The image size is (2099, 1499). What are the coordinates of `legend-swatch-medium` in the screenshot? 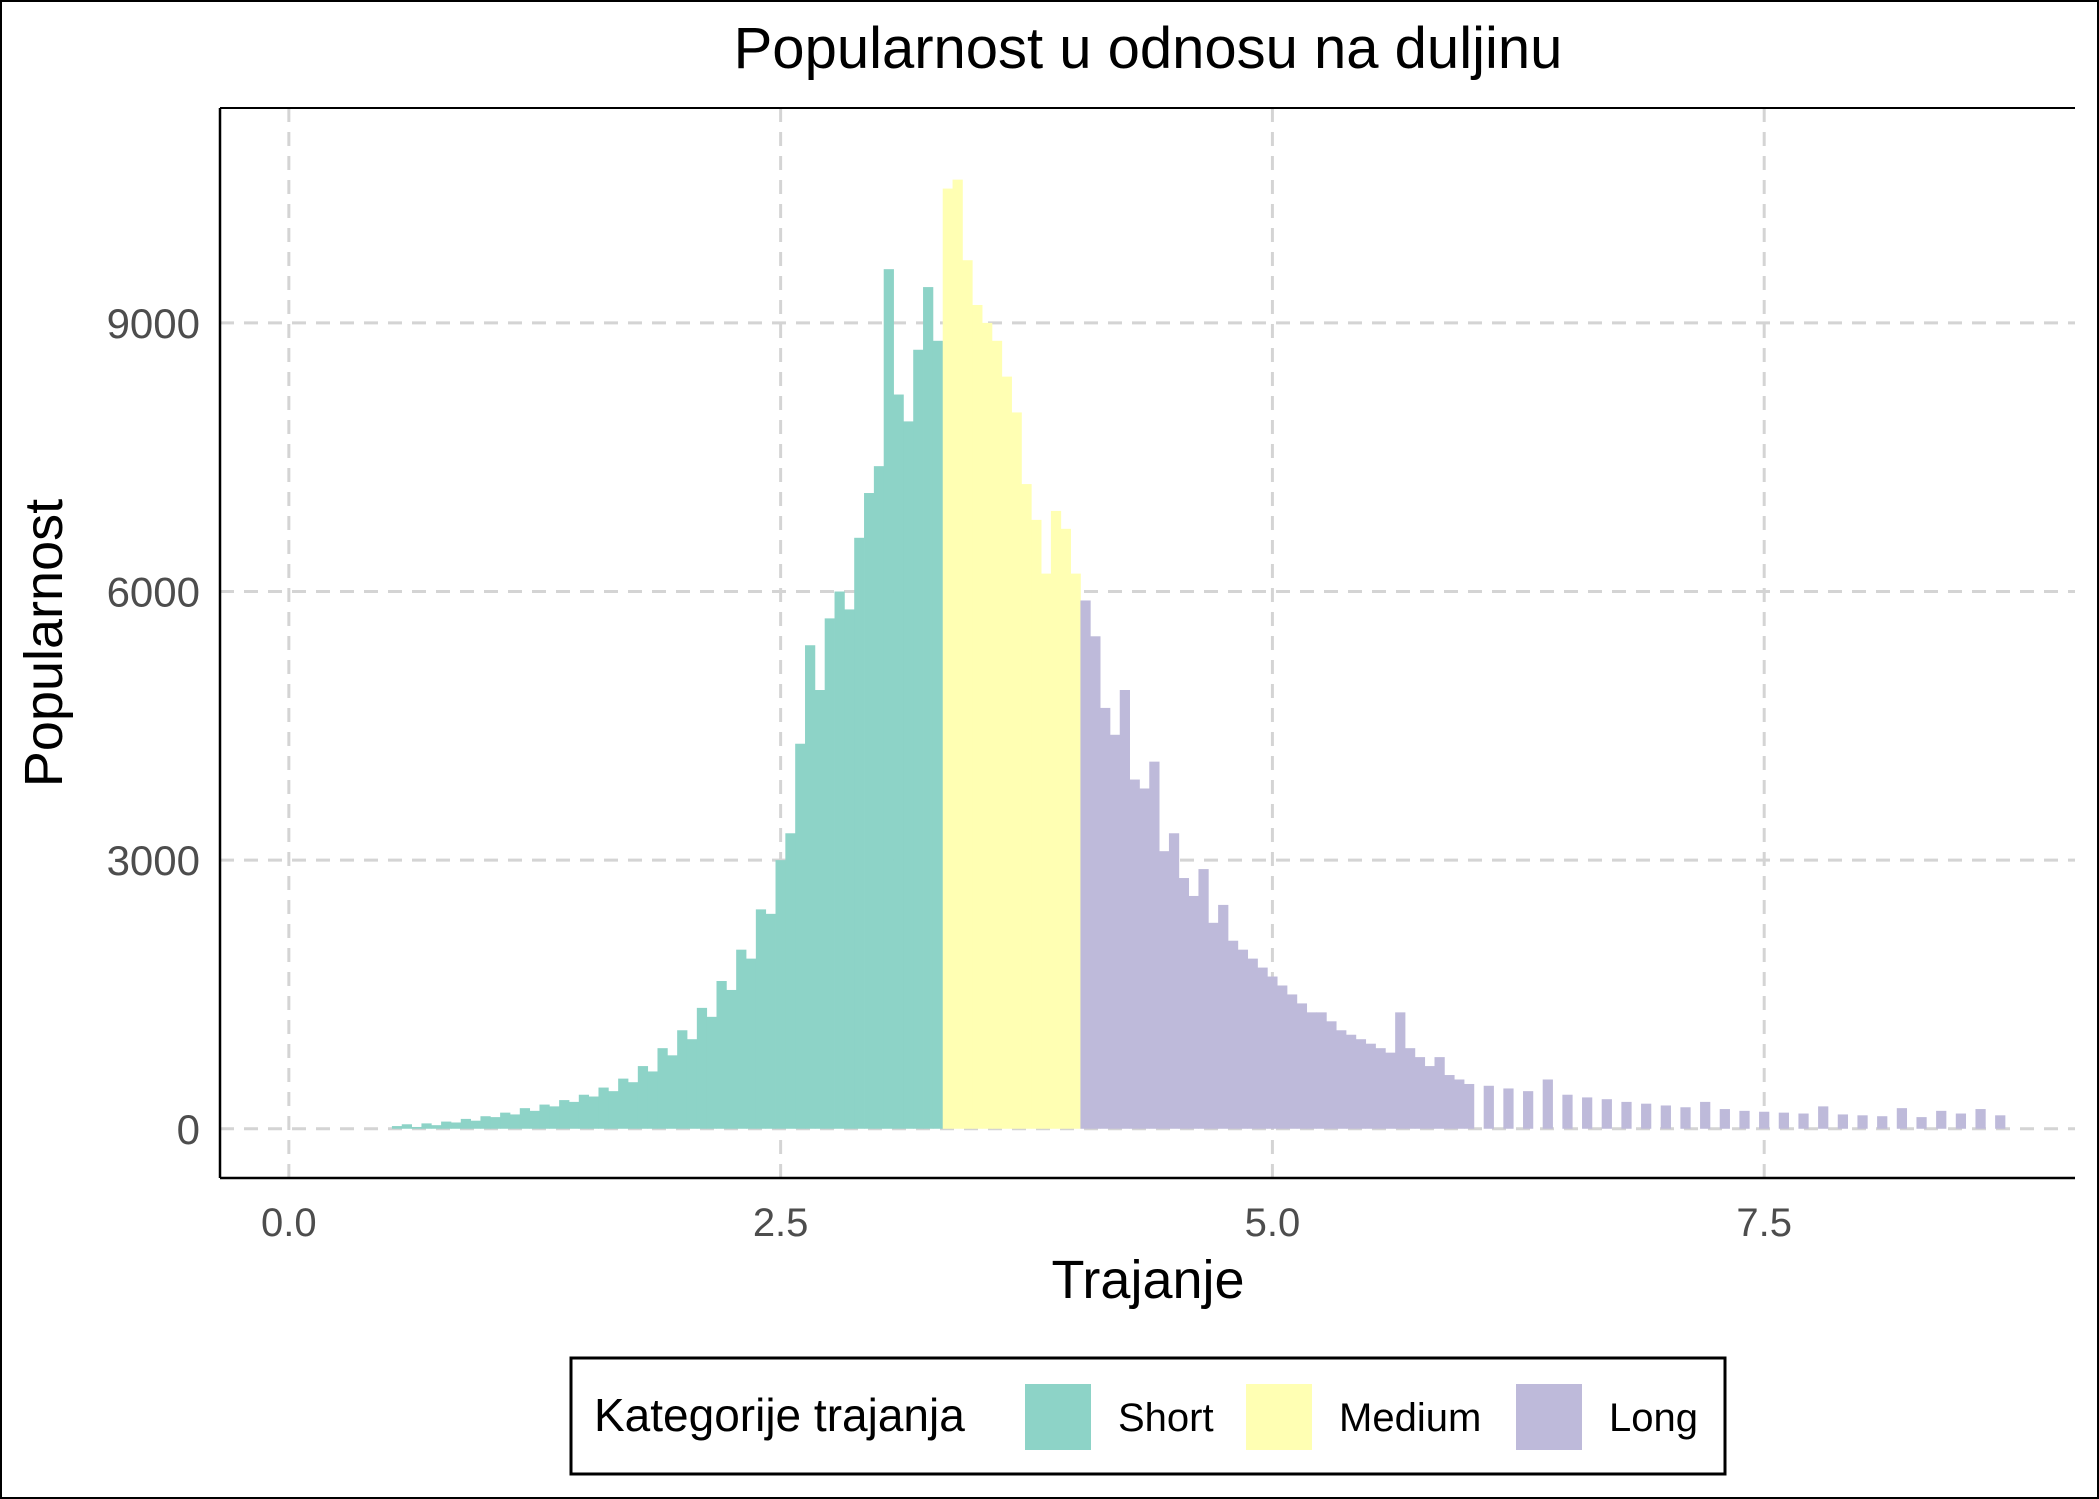 It's located at (1279, 1417).